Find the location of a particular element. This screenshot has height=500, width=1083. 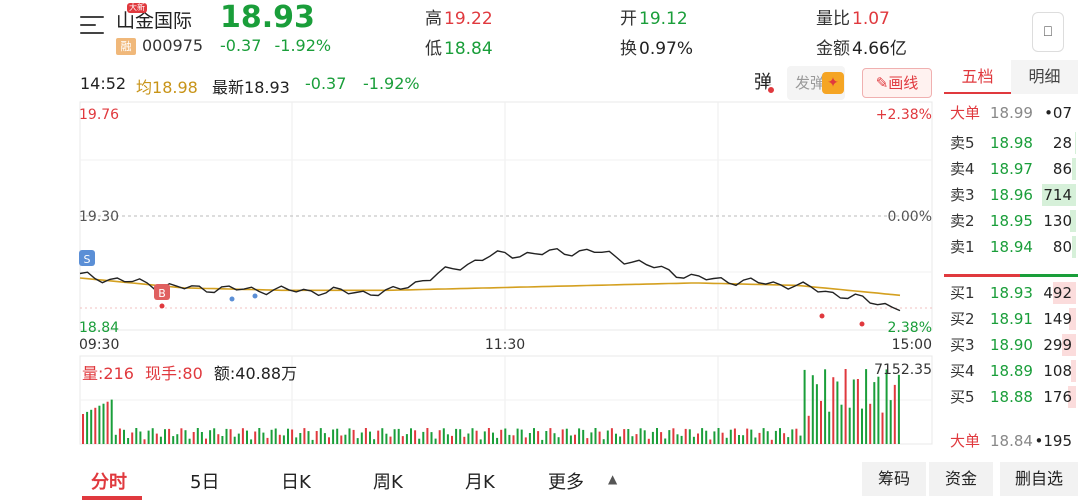

bid-volume: 492 is located at coordinates (1057, 293).